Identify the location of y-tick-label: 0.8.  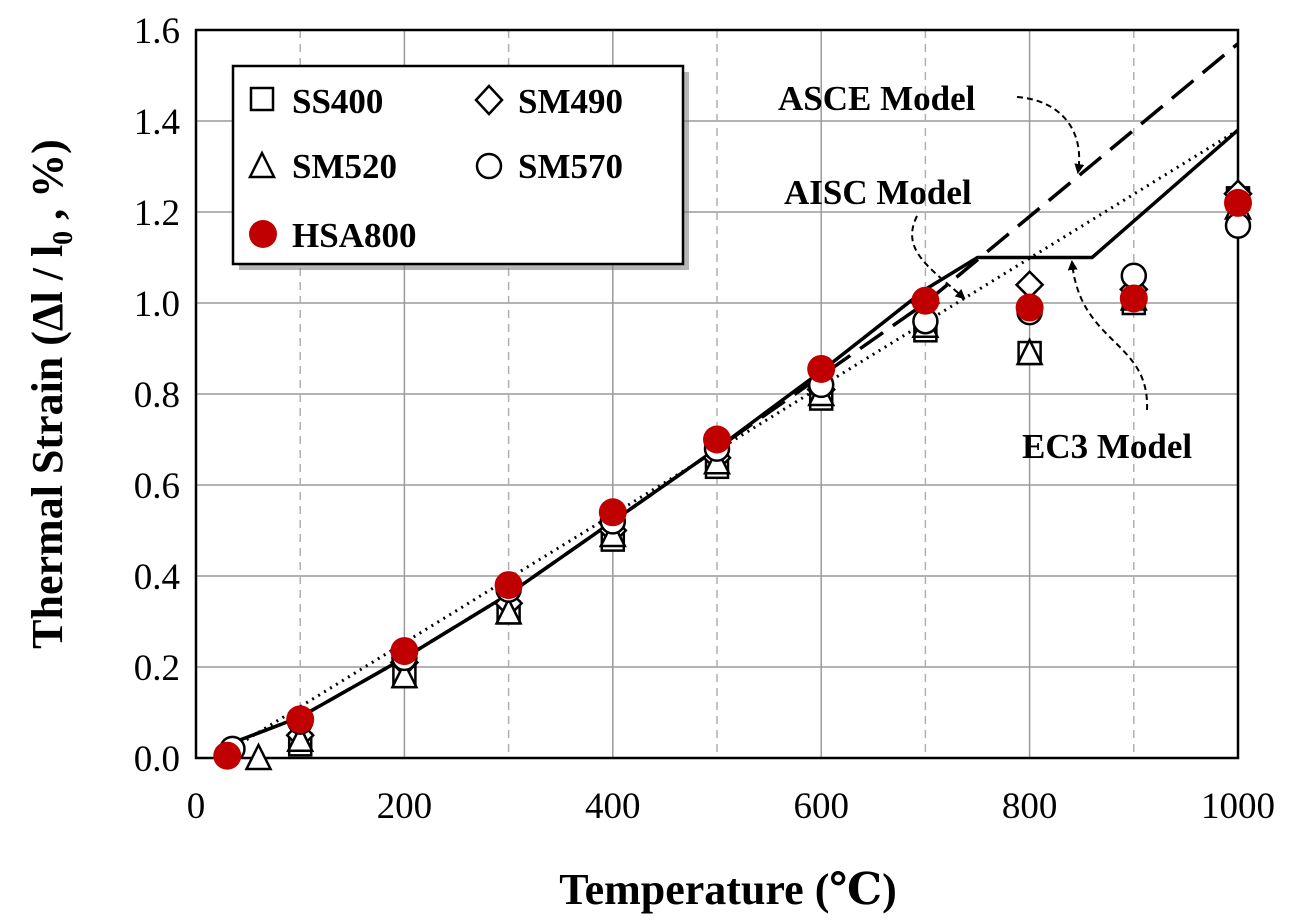
(157, 395).